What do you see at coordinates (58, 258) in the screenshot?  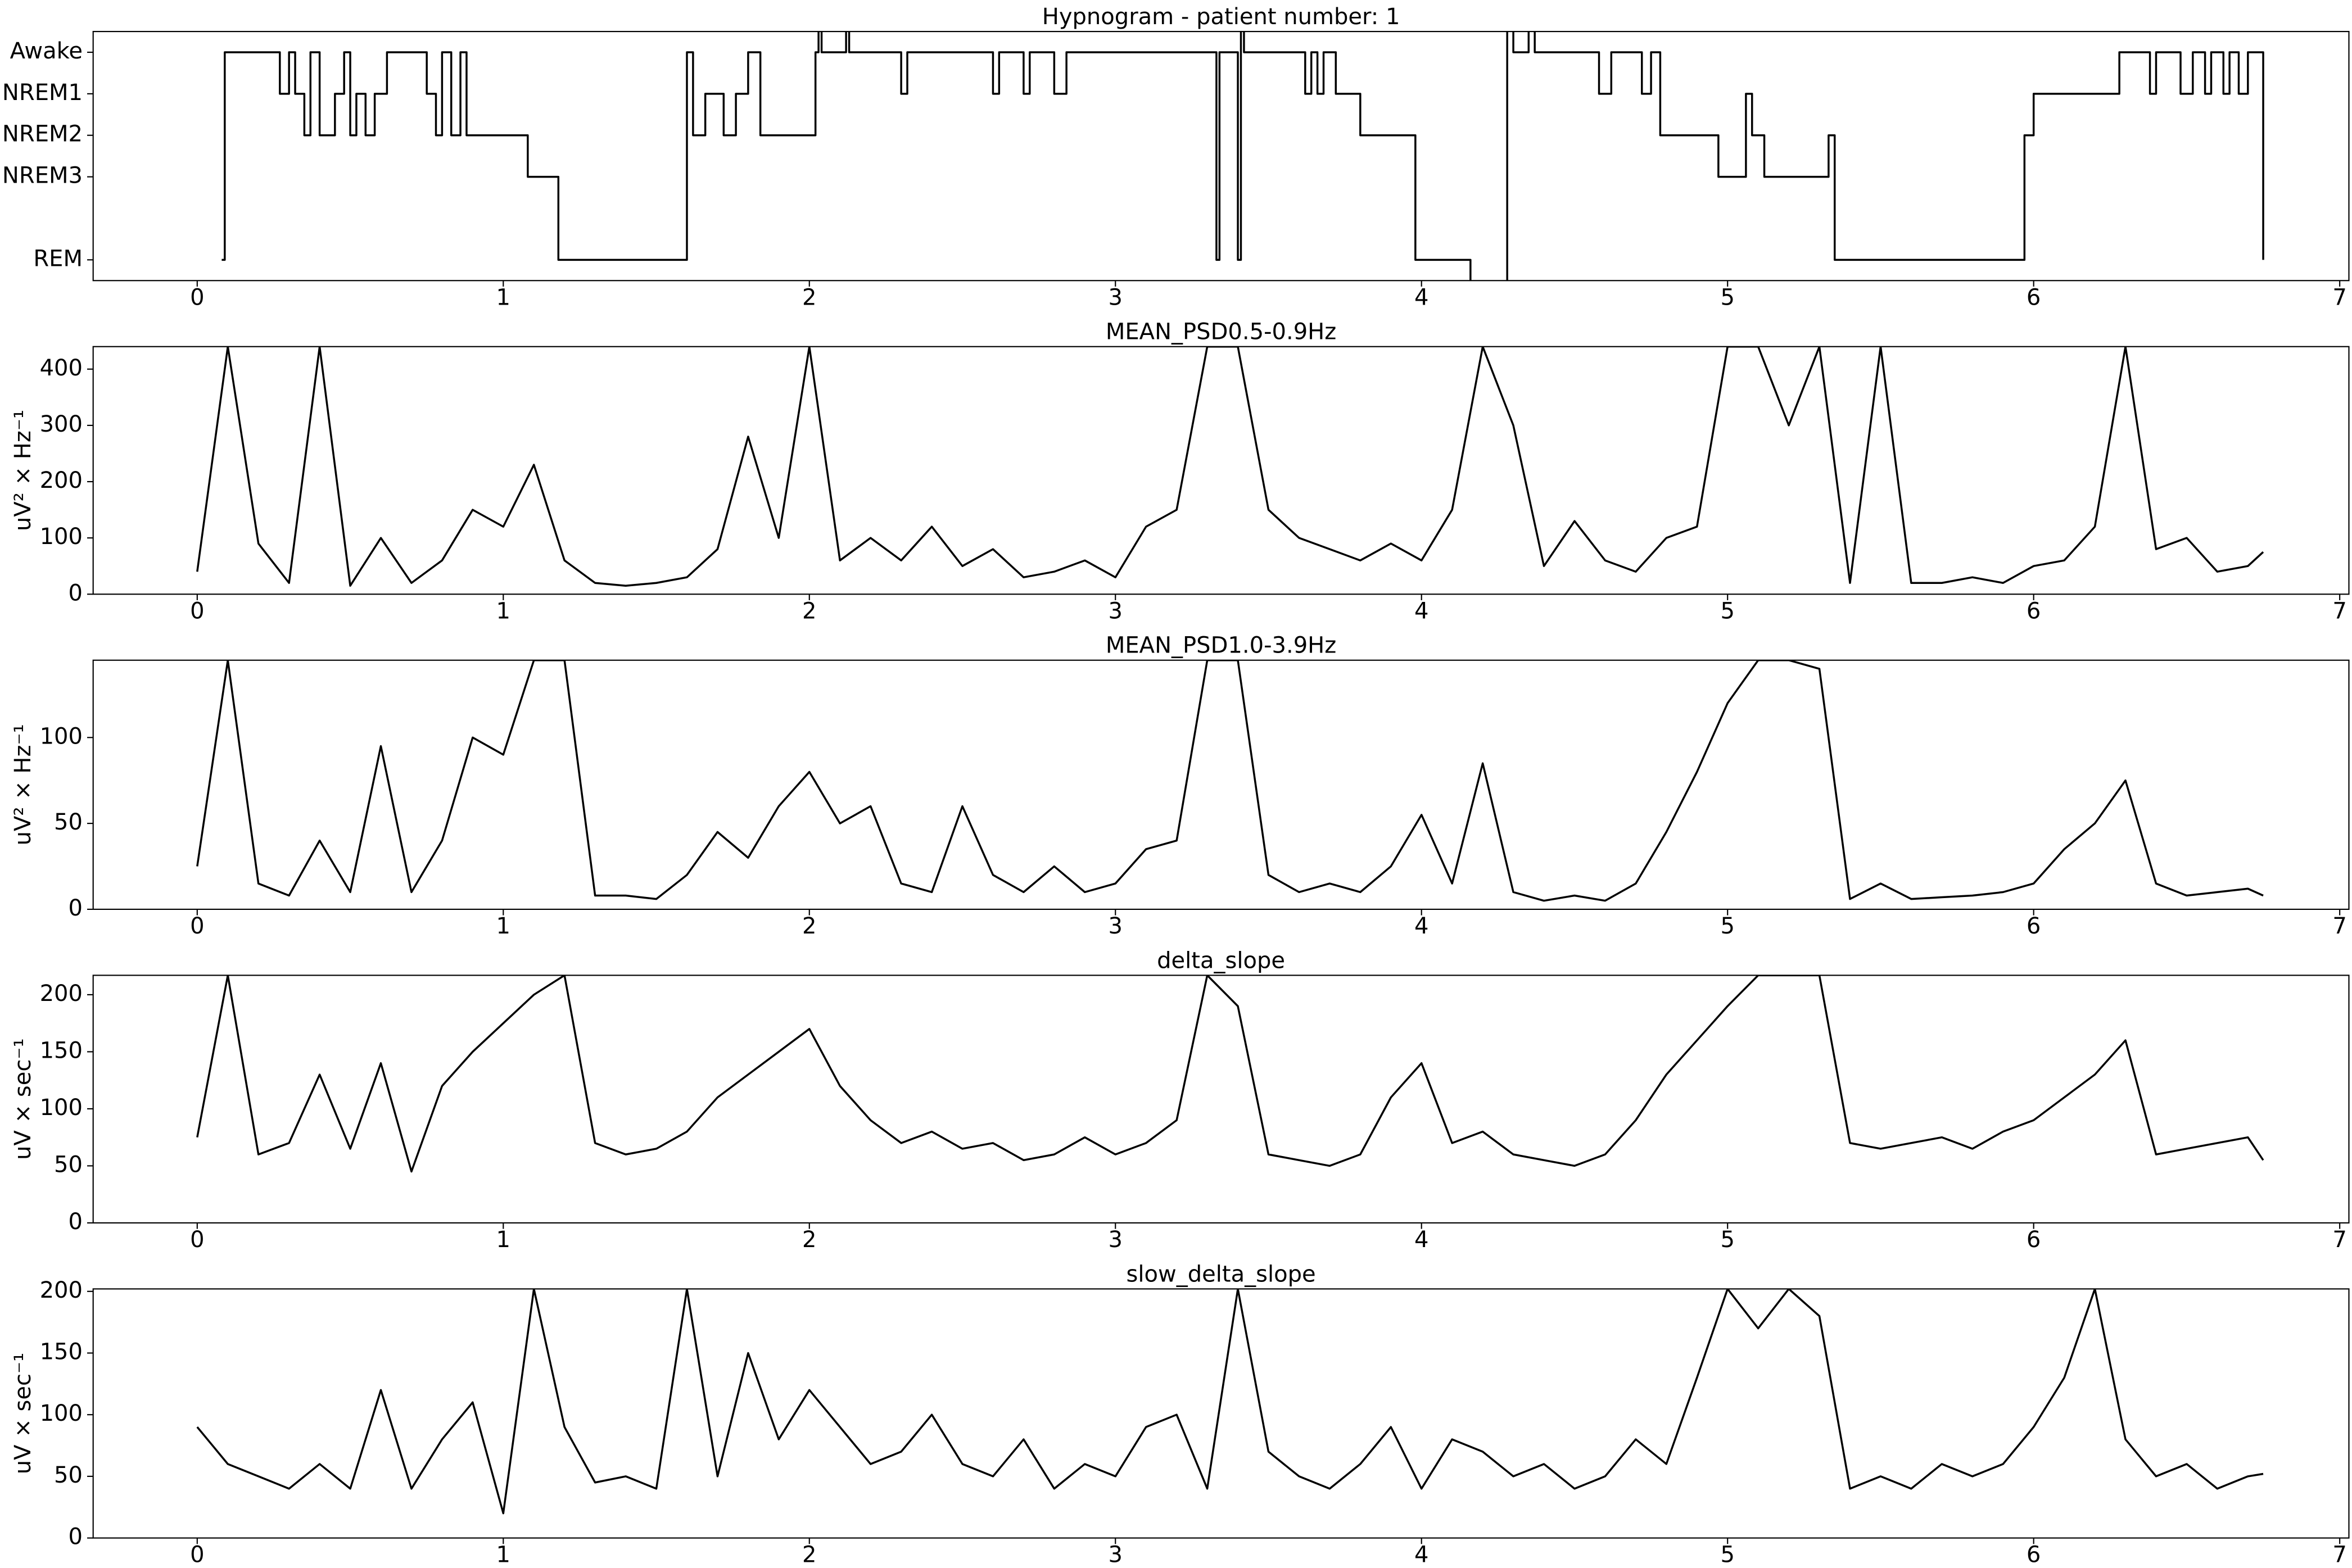 I see `y-tick-label: REM` at bounding box center [58, 258].